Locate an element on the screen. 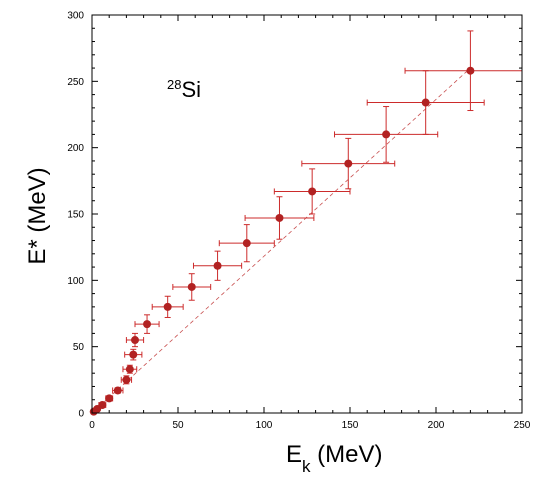 The height and width of the screenshot is (494, 550). x-axis-title: Ek (MeV) is located at coordinates (334, 458).